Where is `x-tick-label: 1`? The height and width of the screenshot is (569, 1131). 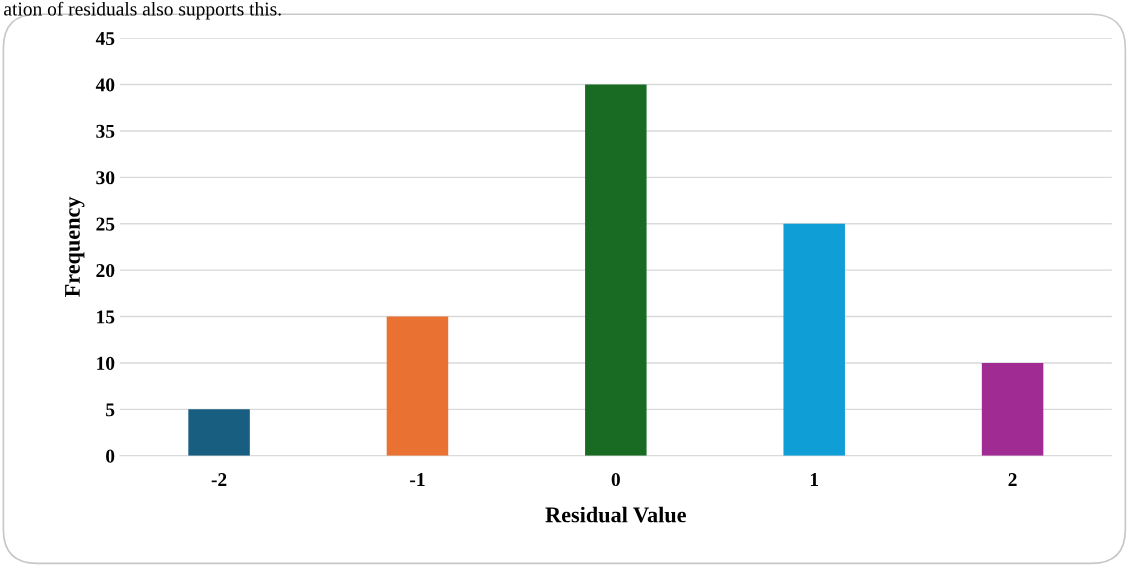
x-tick-label: 1 is located at coordinates (814, 479).